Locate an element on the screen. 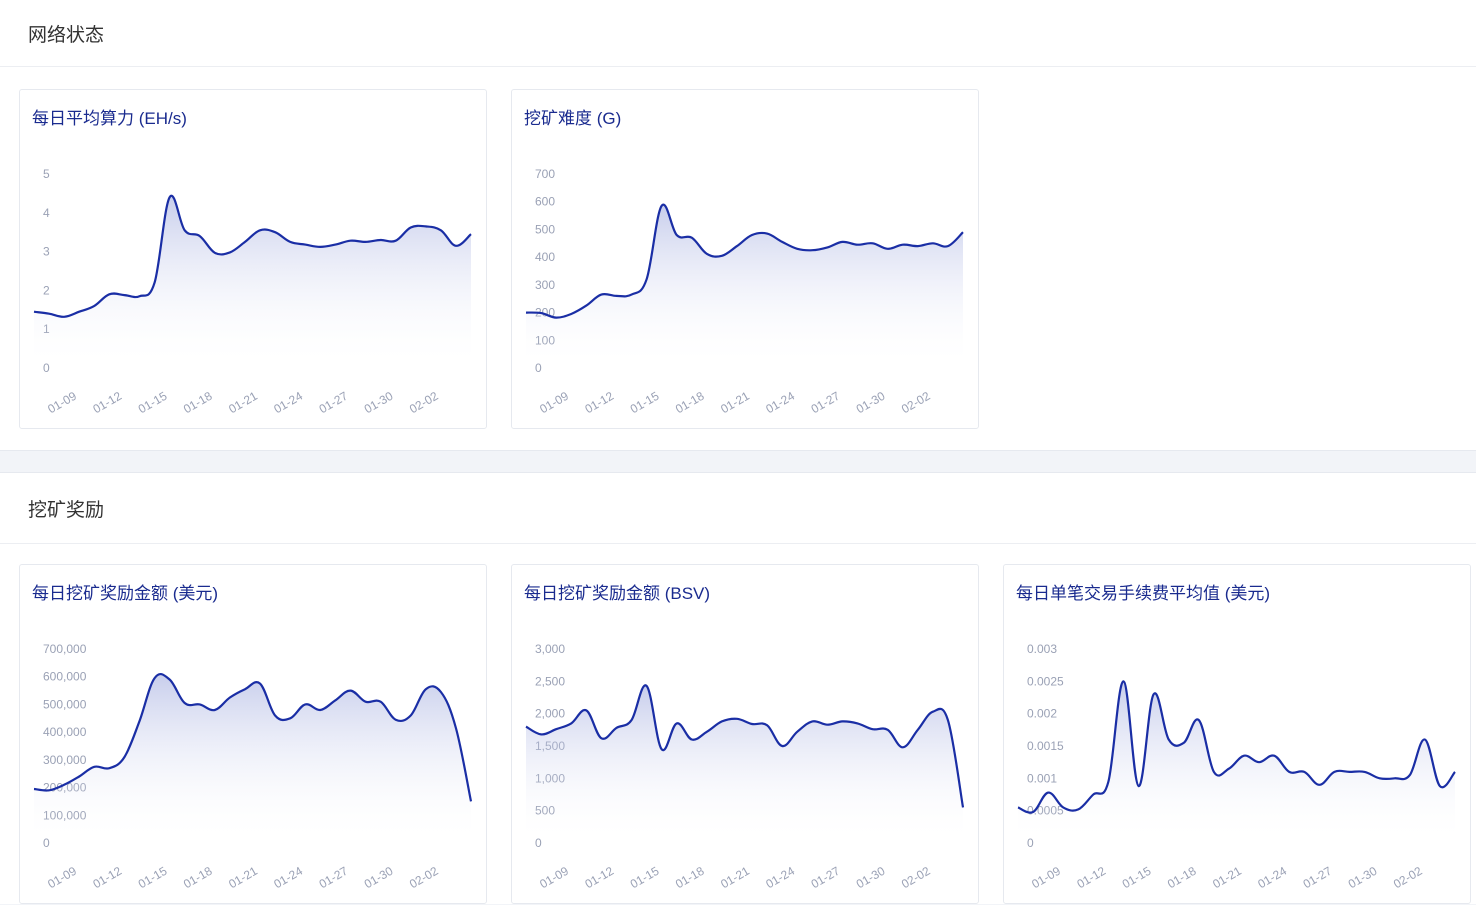  y-tick-label: 400 is located at coordinates (545, 257).